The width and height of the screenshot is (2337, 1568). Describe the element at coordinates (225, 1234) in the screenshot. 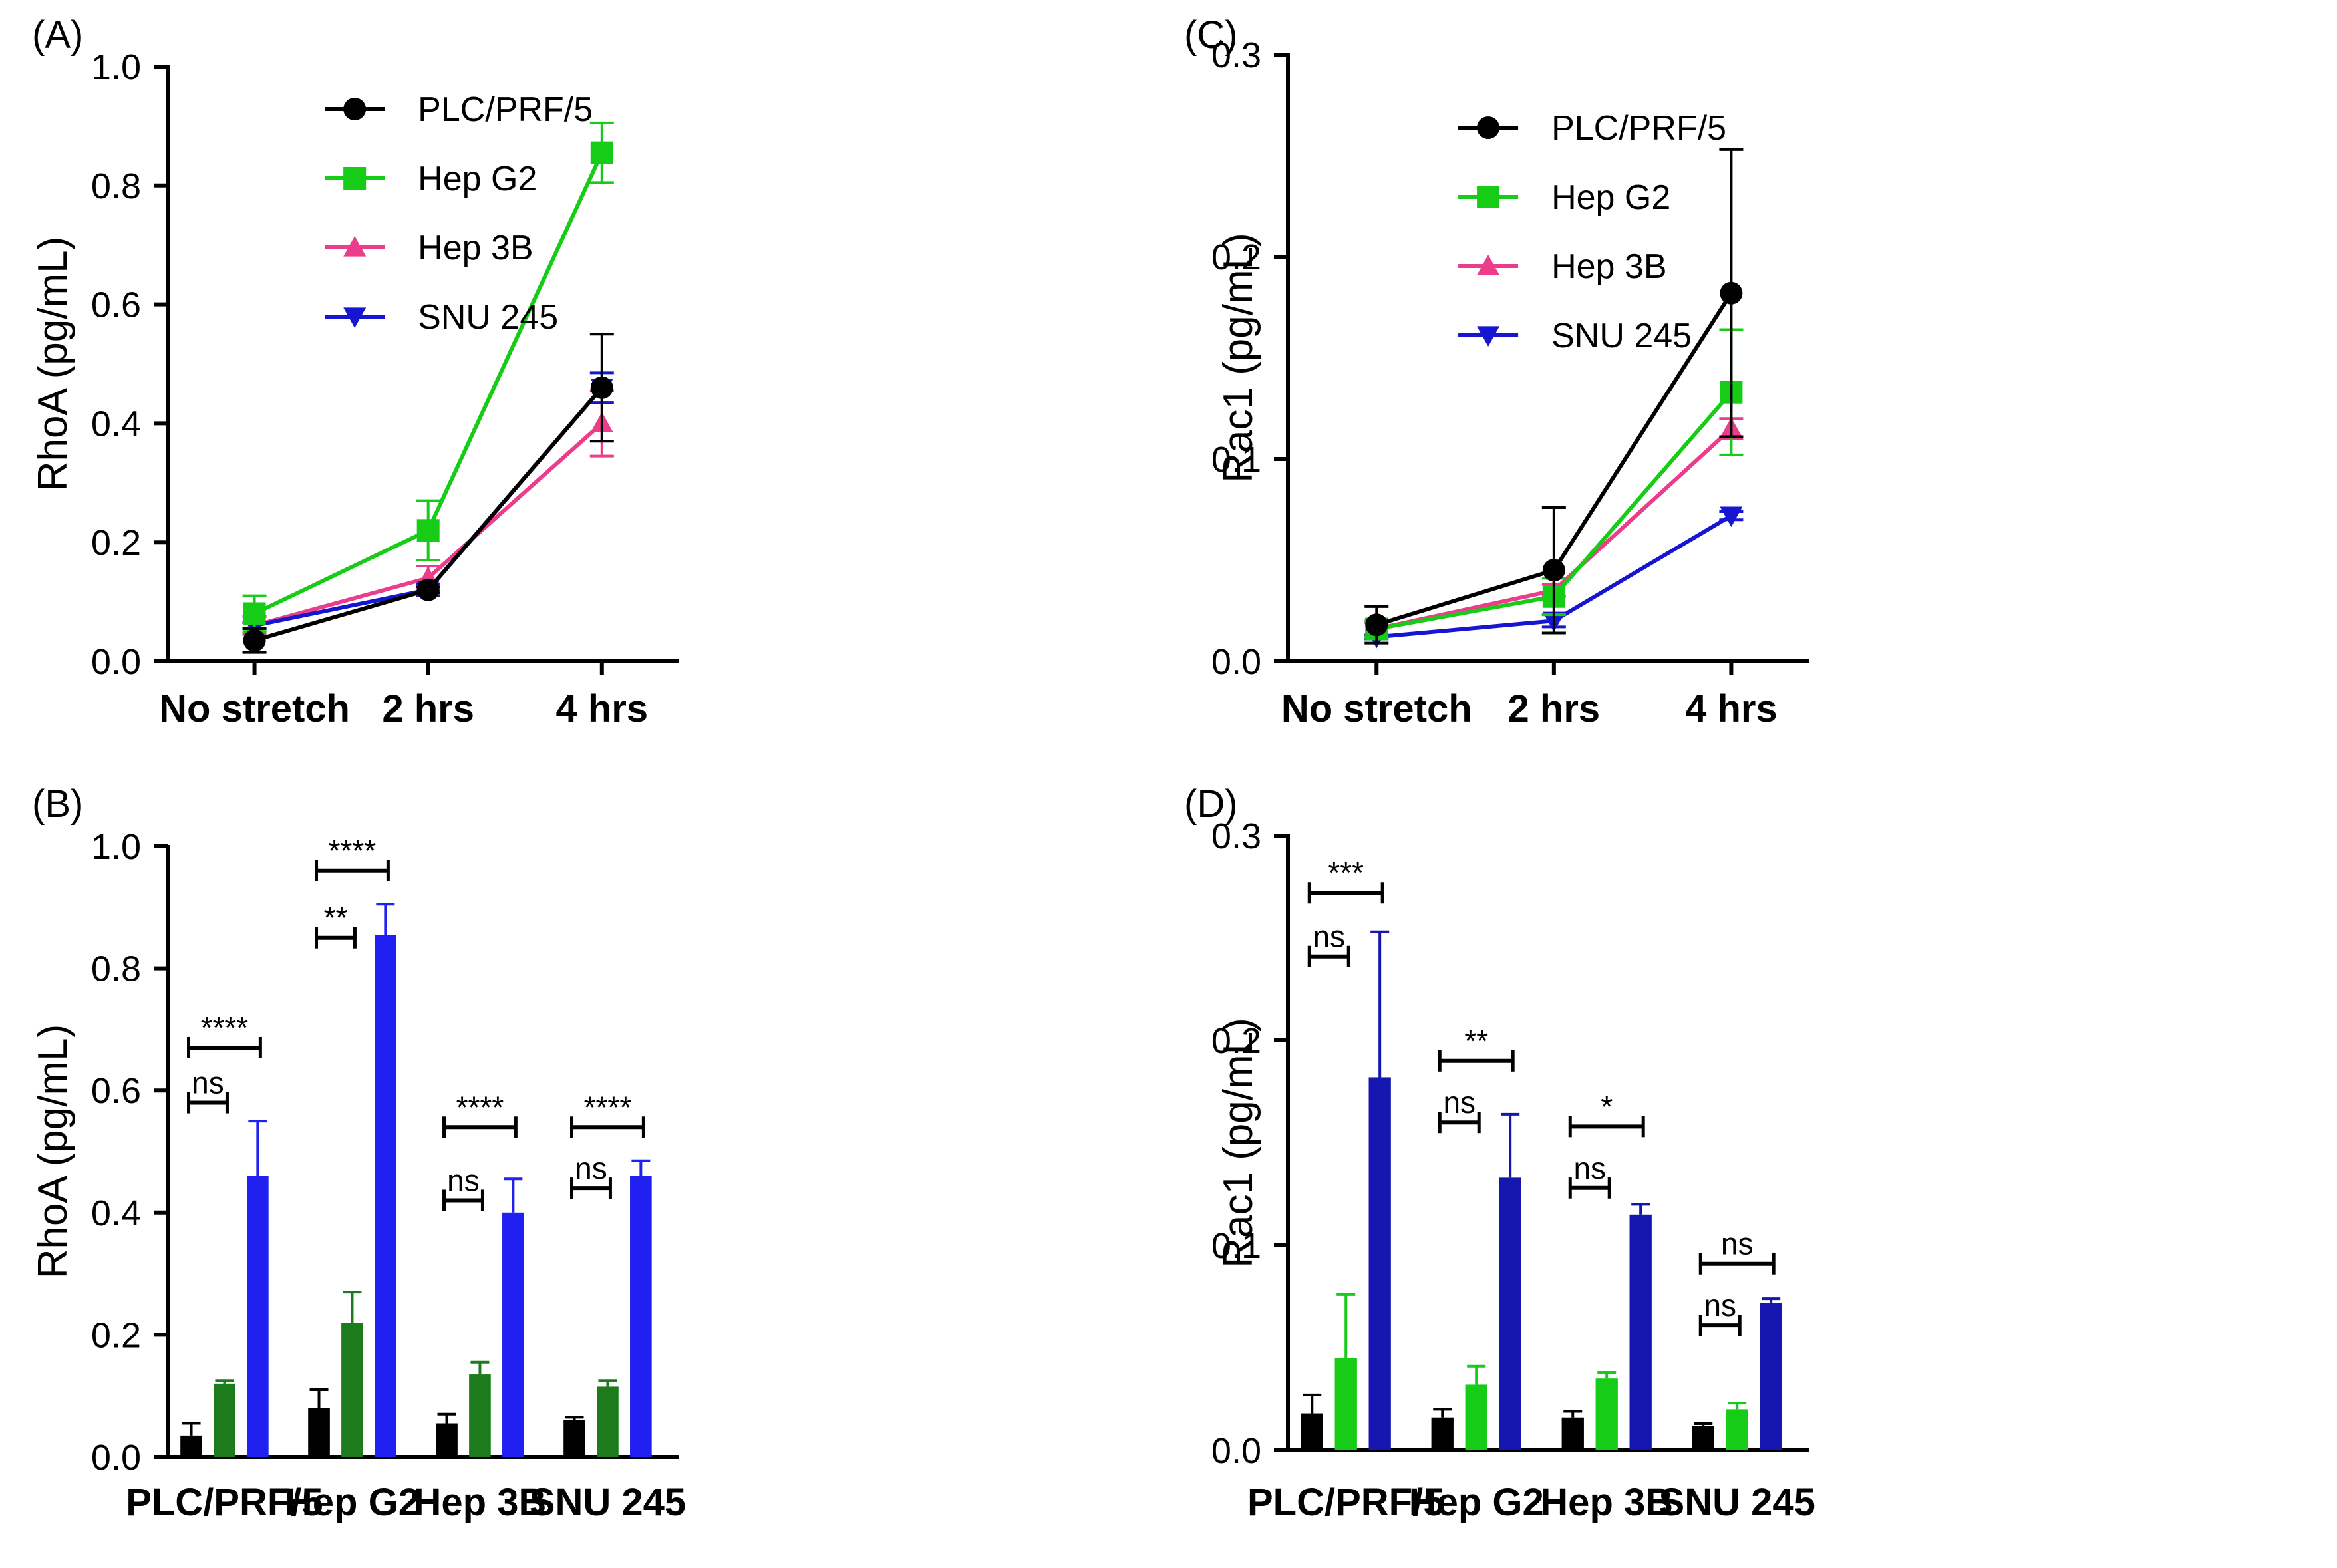

I see `bar-group-plc-prf-5: ns ****` at that location.